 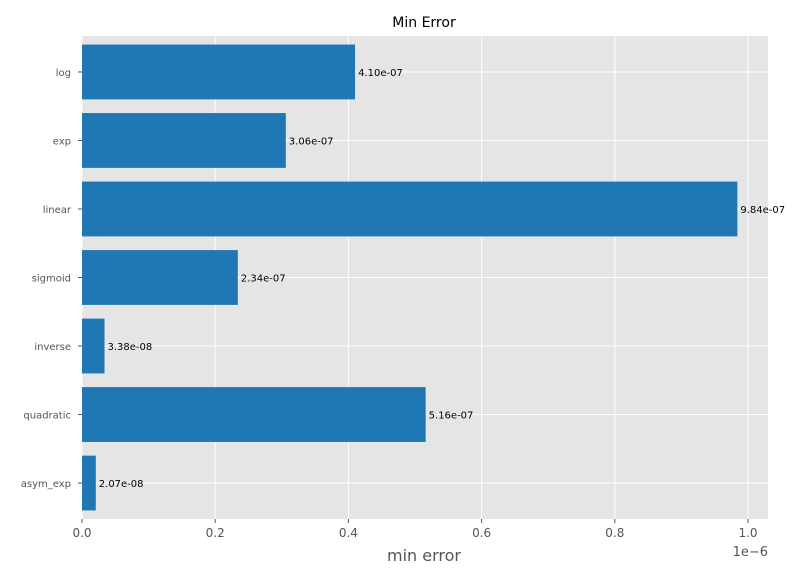 What do you see at coordinates (451, 416) in the screenshot?
I see `value-label: 5.16e-07` at bounding box center [451, 416].